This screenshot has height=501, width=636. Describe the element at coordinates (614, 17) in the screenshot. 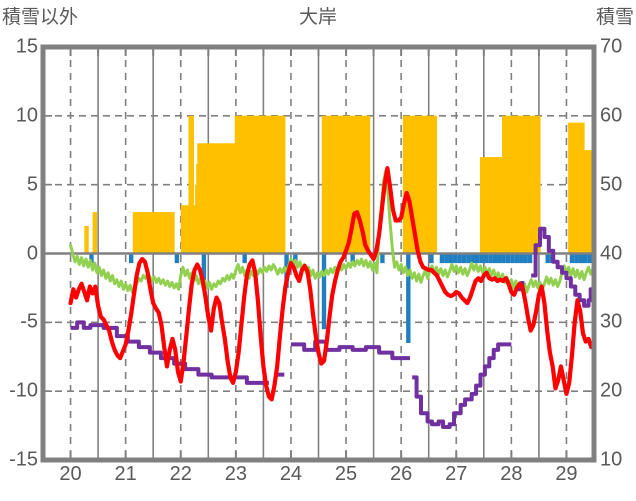

I see `right-axis-title: 積雪` at that location.